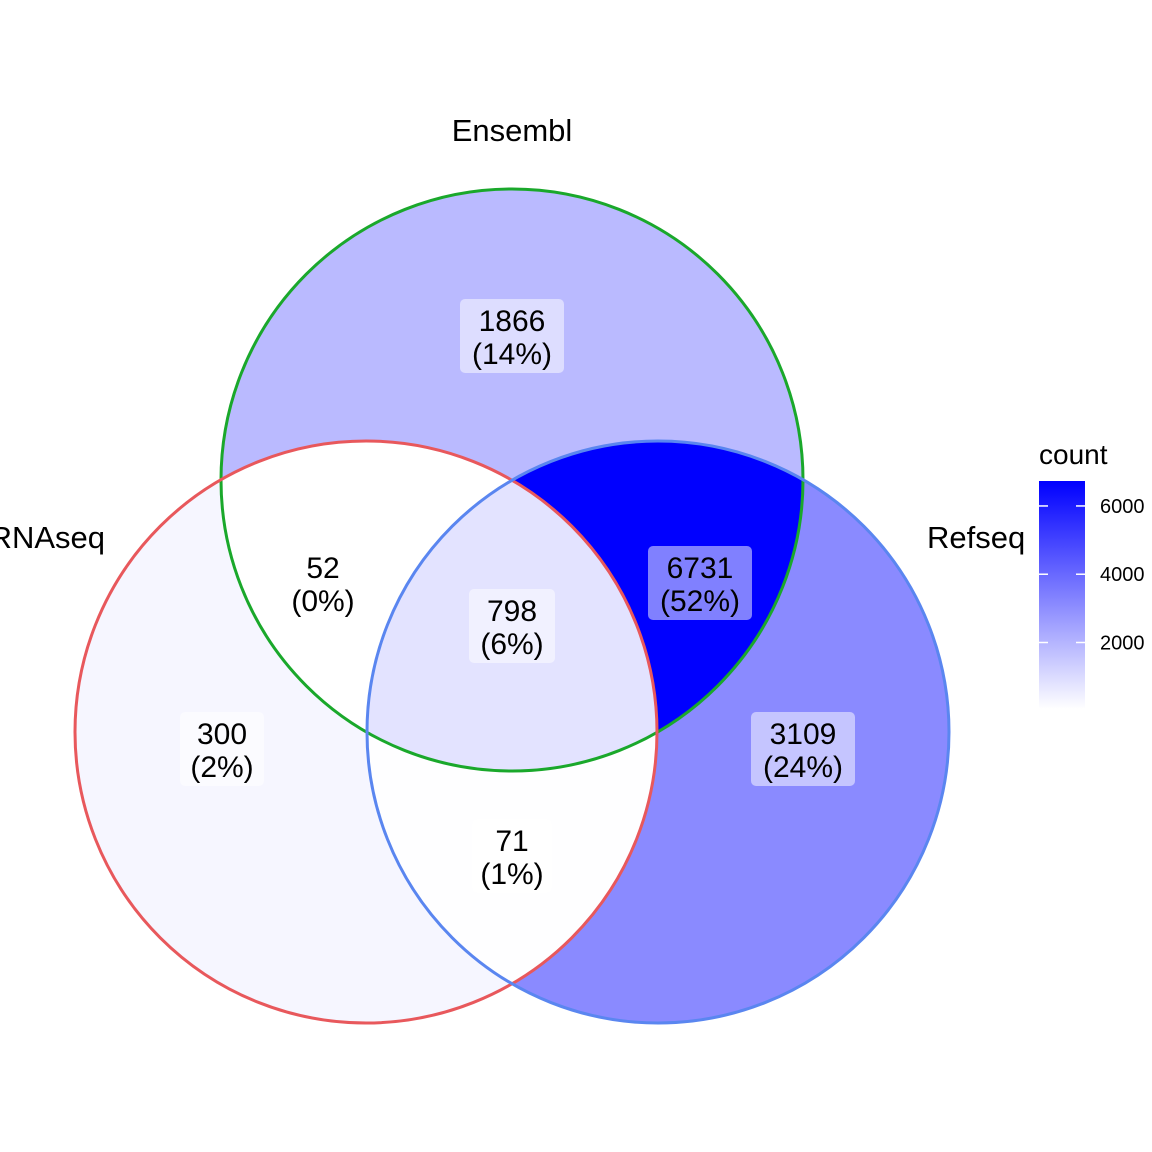 The width and height of the screenshot is (1152, 1152). What do you see at coordinates (512, 611) in the screenshot?
I see `region-count: 798` at bounding box center [512, 611].